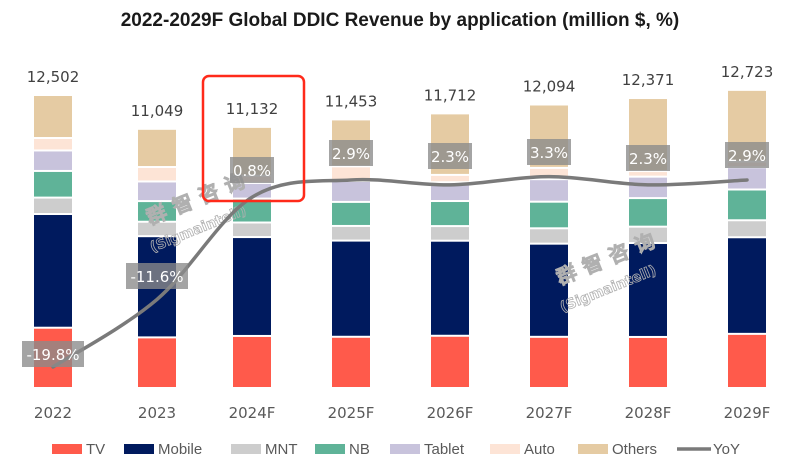  Describe the element at coordinates (648, 362) in the screenshot. I see `bar-segment-tv-2028F` at that location.